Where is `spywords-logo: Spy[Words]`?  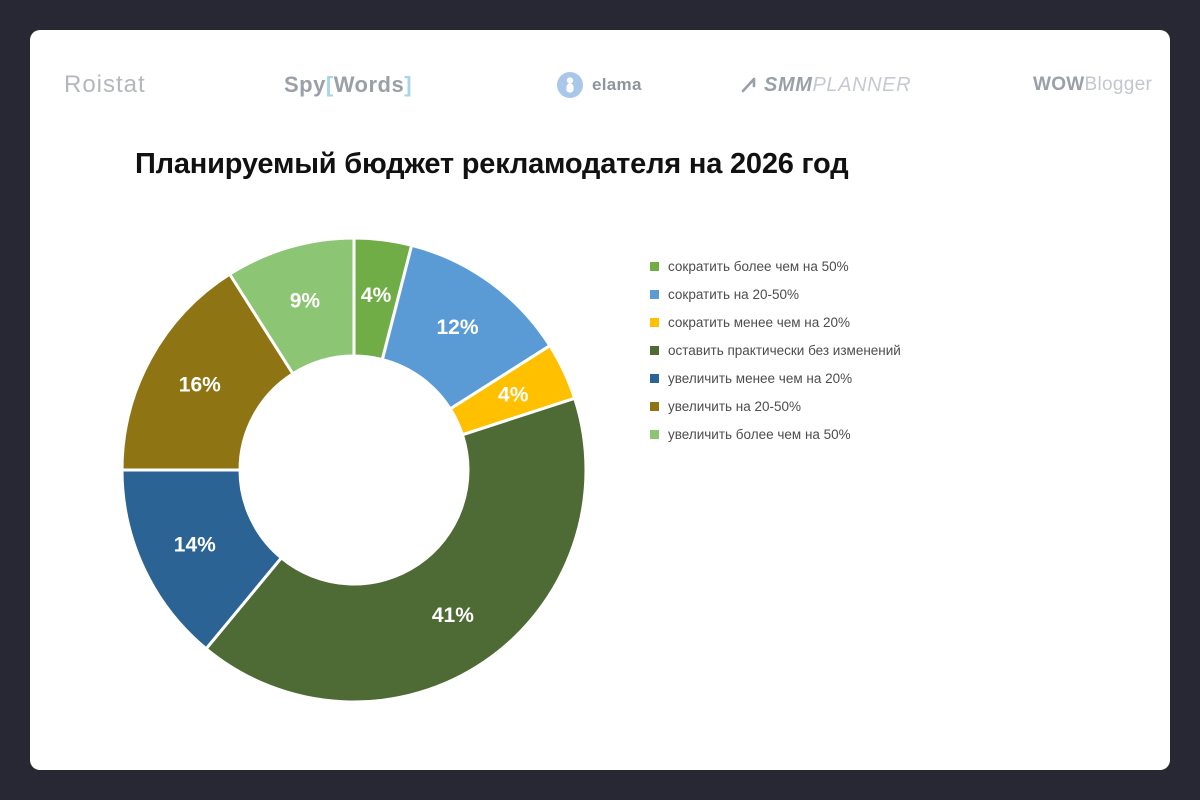 spywords-logo: Spy[Words] is located at coordinates (348, 85).